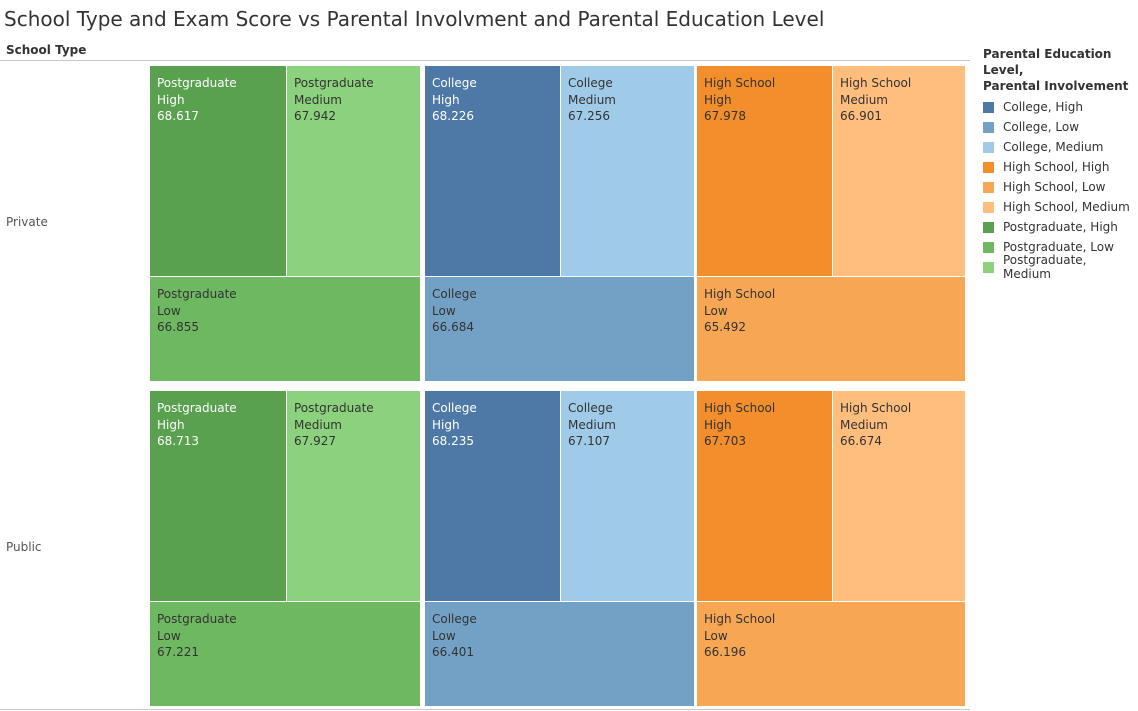 This screenshot has width=1138, height=711. What do you see at coordinates (353, 496) in the screenshot?
I see `treemap-tile: Postgraduate Medium 67.927` at bounding box center [353, 496].